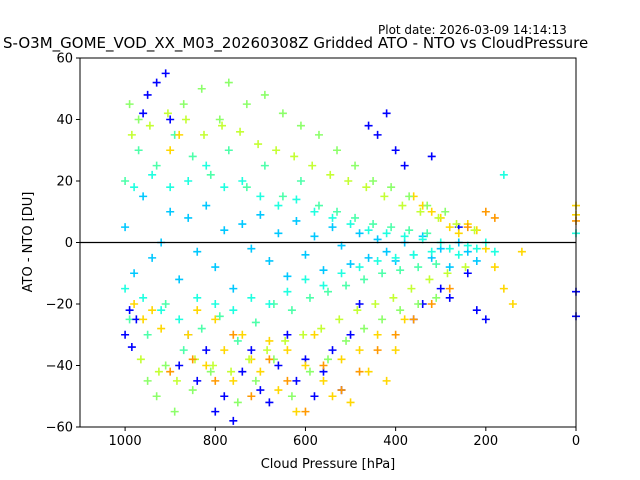 The image size is (640, 480). What do you see at coordinates (64, 120) in the screenshot?
I see `y-tick-label-5: 40` at bounding box center [64, 120].